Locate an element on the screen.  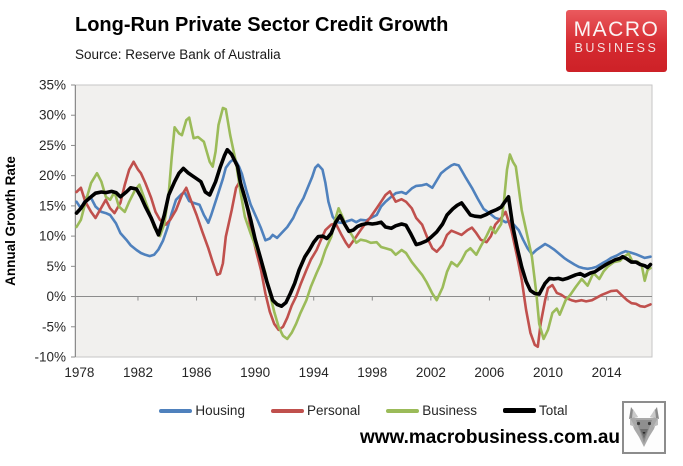
x-tick-label: 1998 is located at coordinates (372, 372).